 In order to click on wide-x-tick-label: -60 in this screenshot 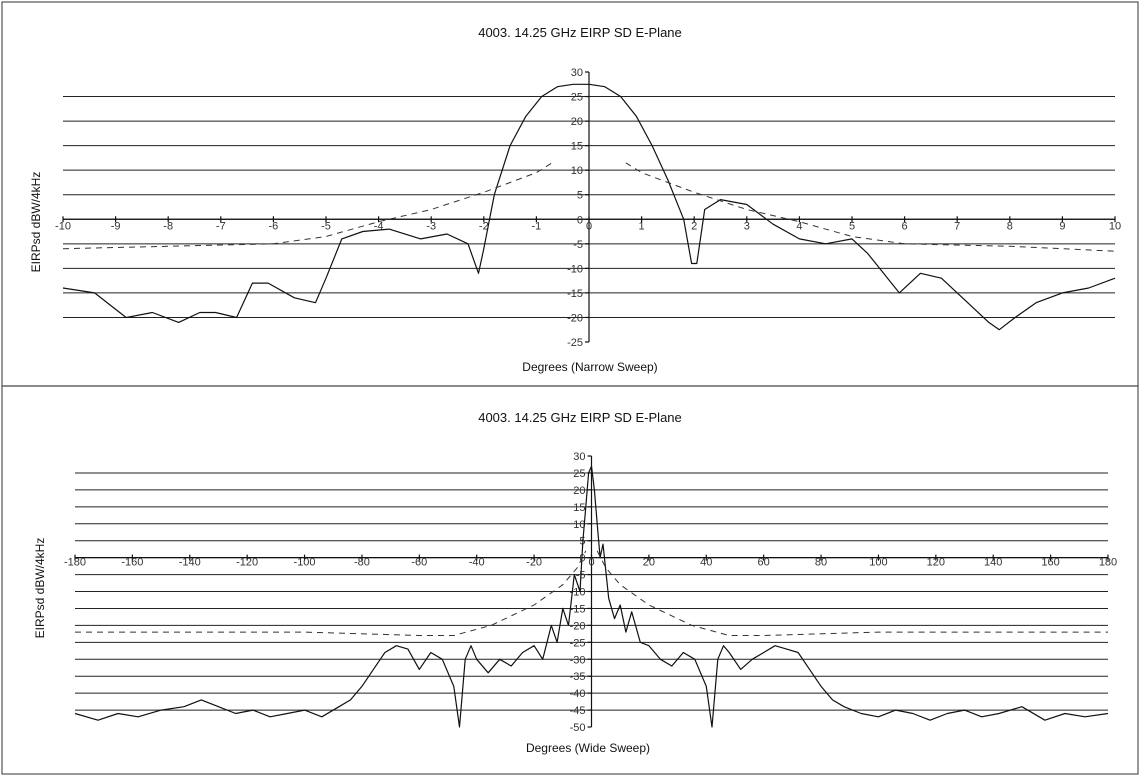, I will do `click(419, 563)`.